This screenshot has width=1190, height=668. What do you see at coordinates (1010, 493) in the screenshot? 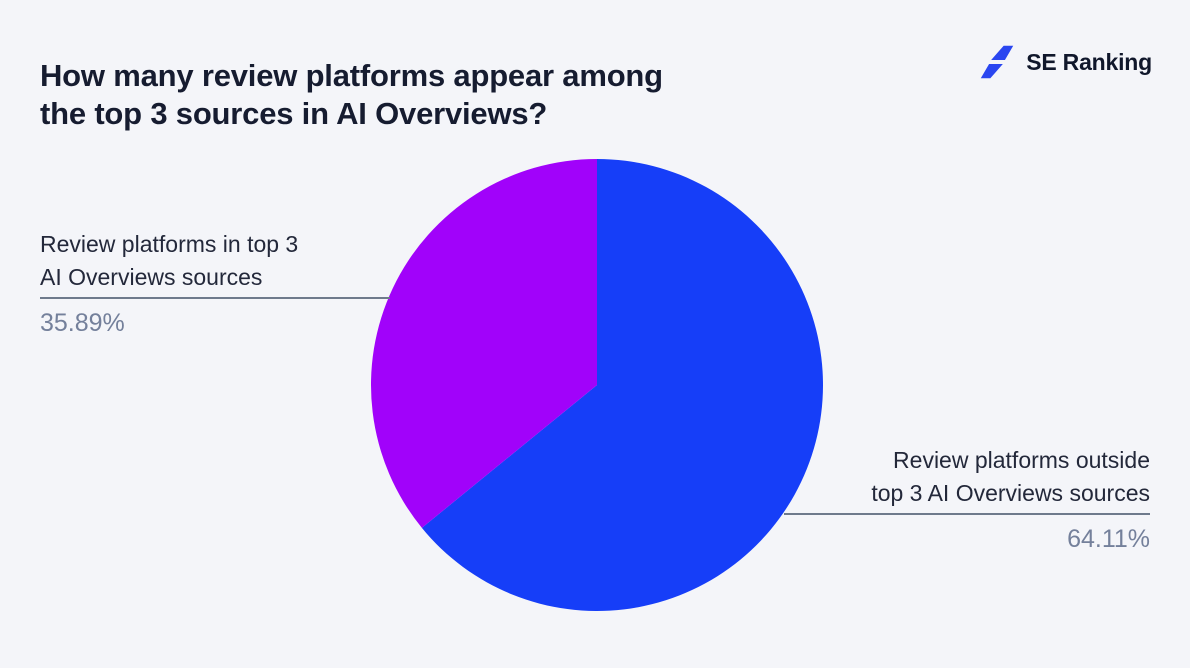
I see `callout-outside-top3-label-line-2: top 3 AI Overviews sources` at bounding box center [1010, 493].